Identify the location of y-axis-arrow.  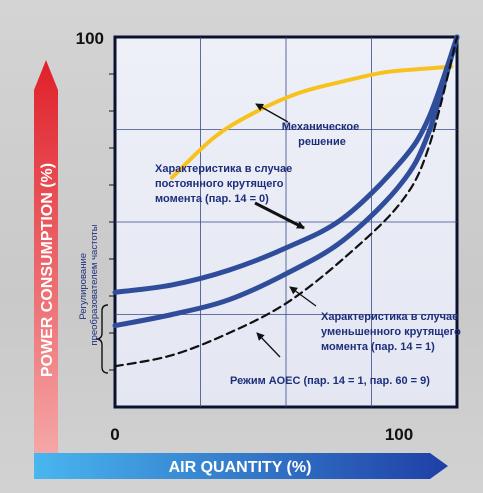
(46, 260).